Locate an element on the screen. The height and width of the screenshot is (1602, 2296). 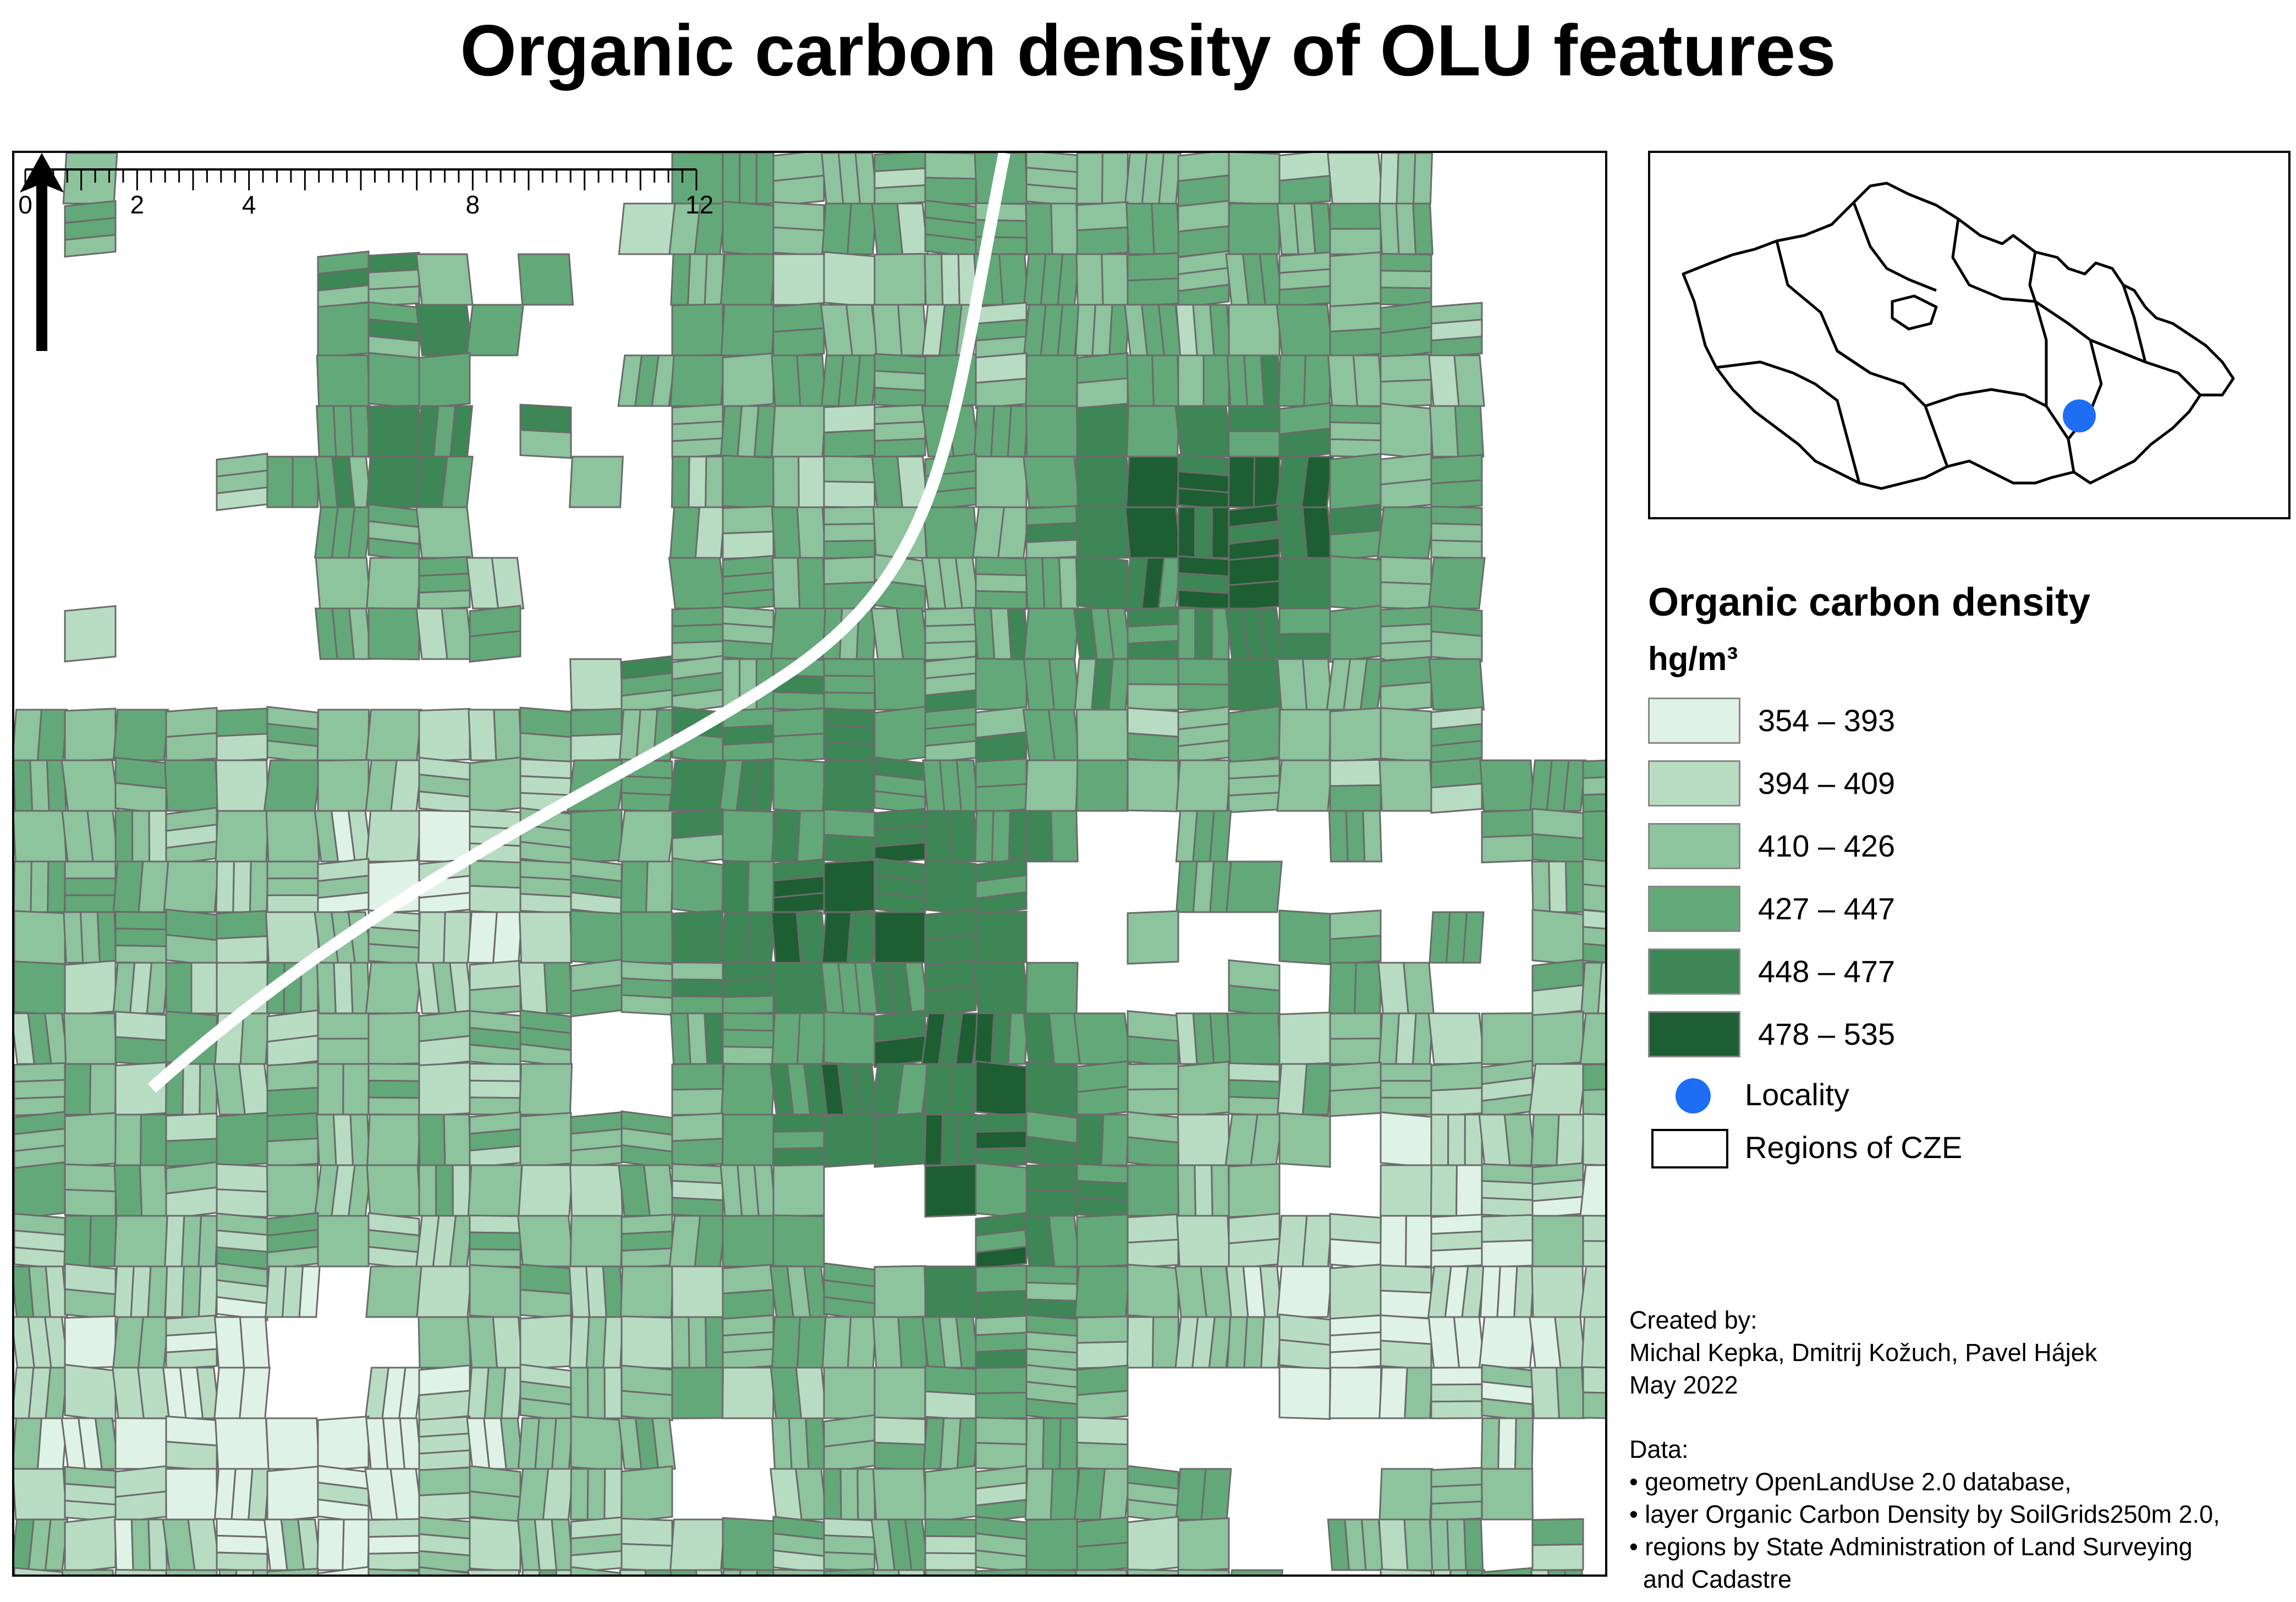
scale-end-label: 12 km is located at coordinates (701, 205).